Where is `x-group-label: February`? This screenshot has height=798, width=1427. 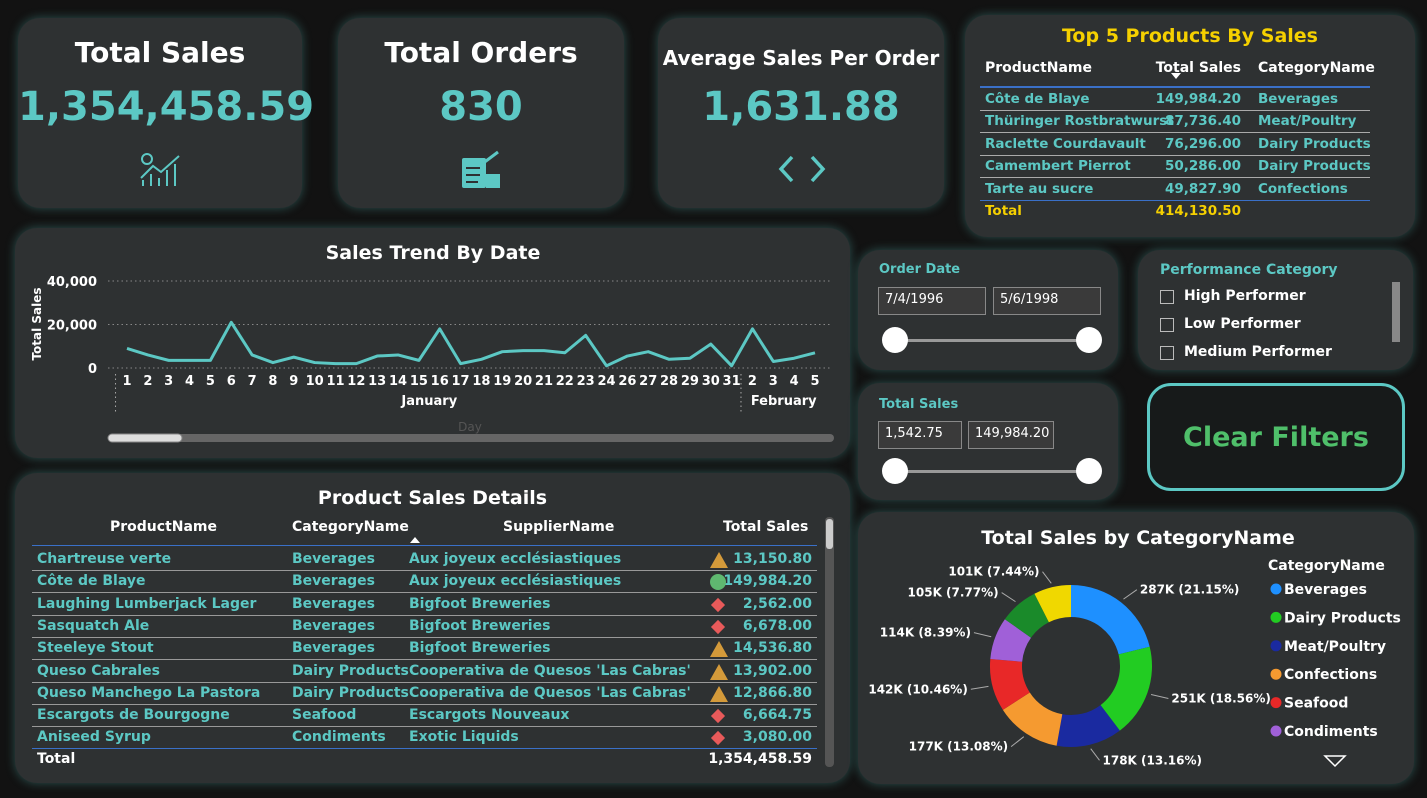
x-group-label: February is located at coordinates (784, 401).